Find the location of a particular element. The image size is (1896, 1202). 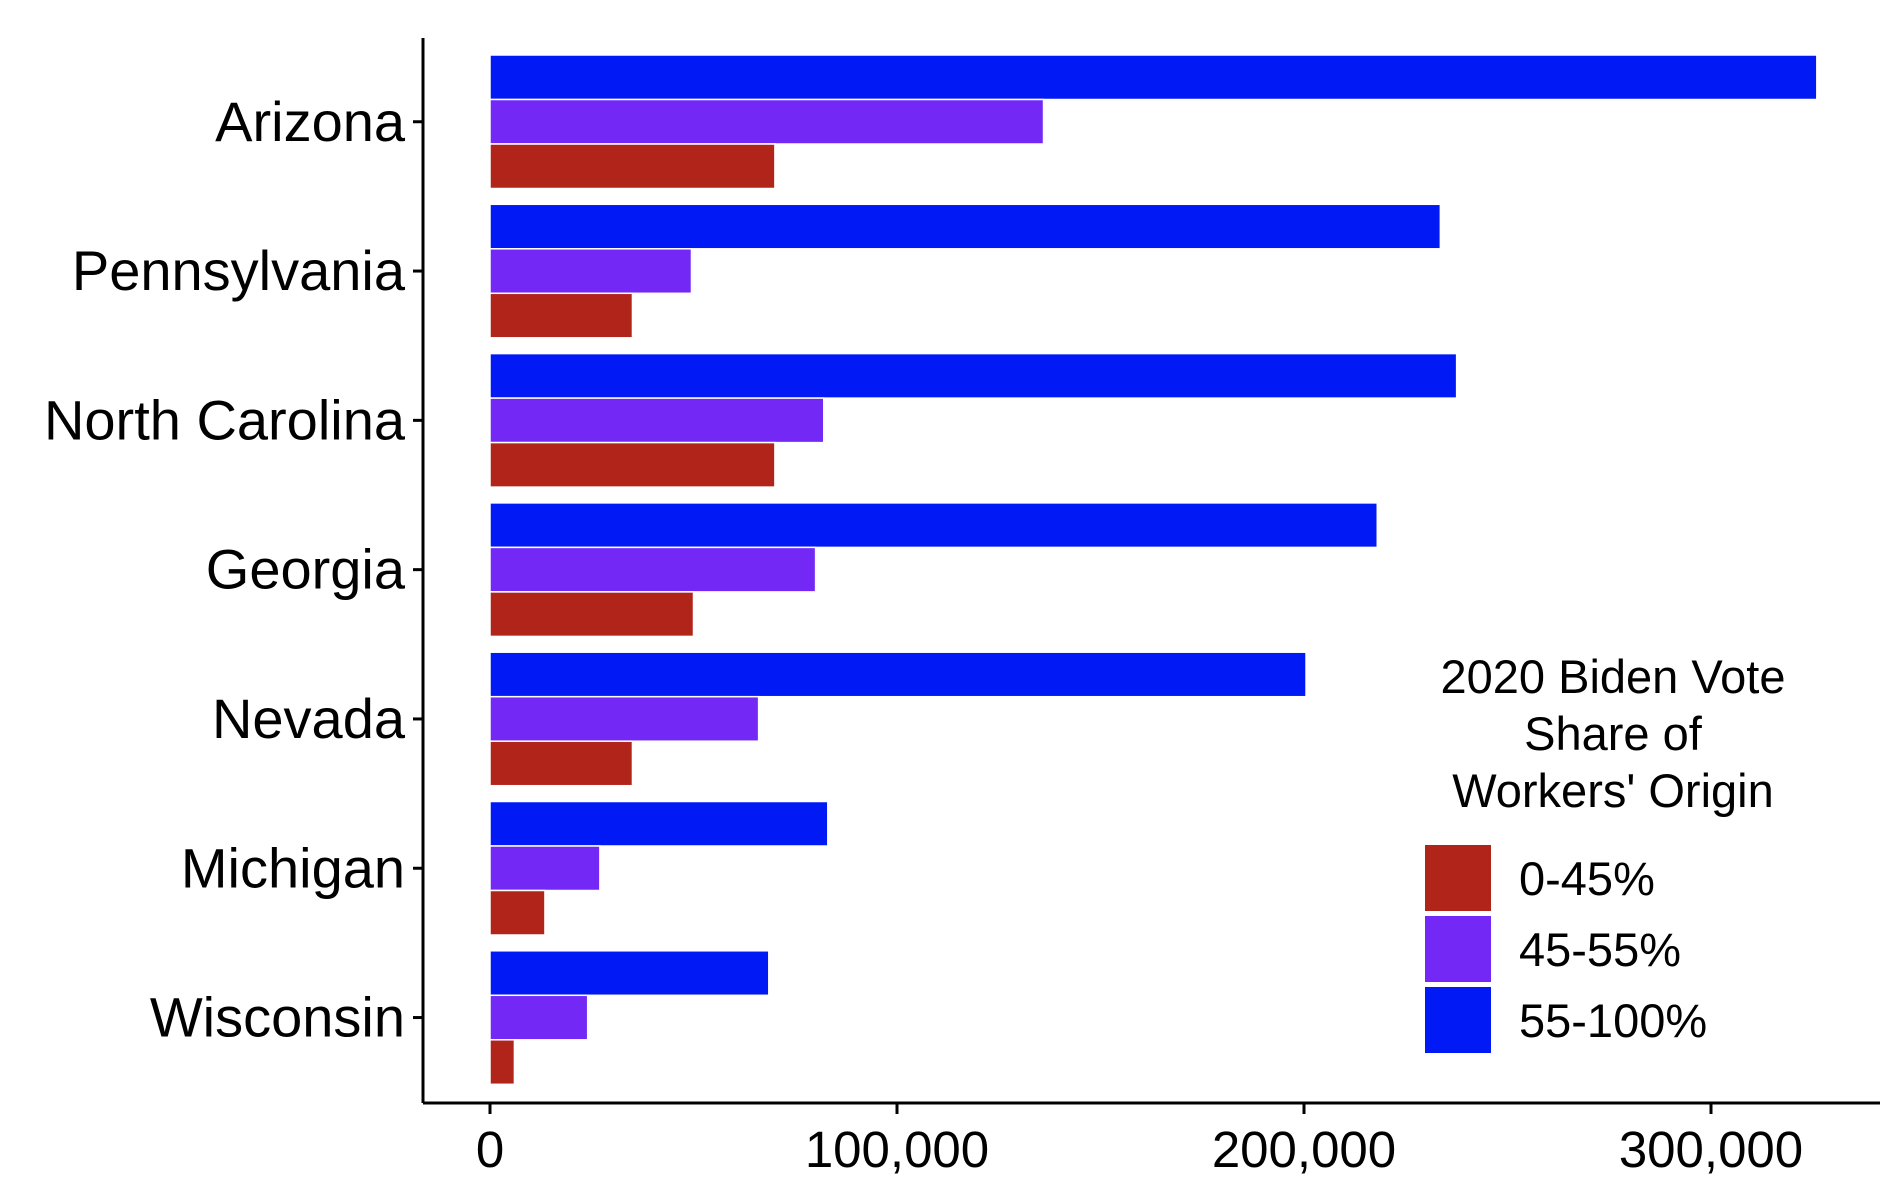

legend-label: 55-100% is located at coordinates (1613, 1020).